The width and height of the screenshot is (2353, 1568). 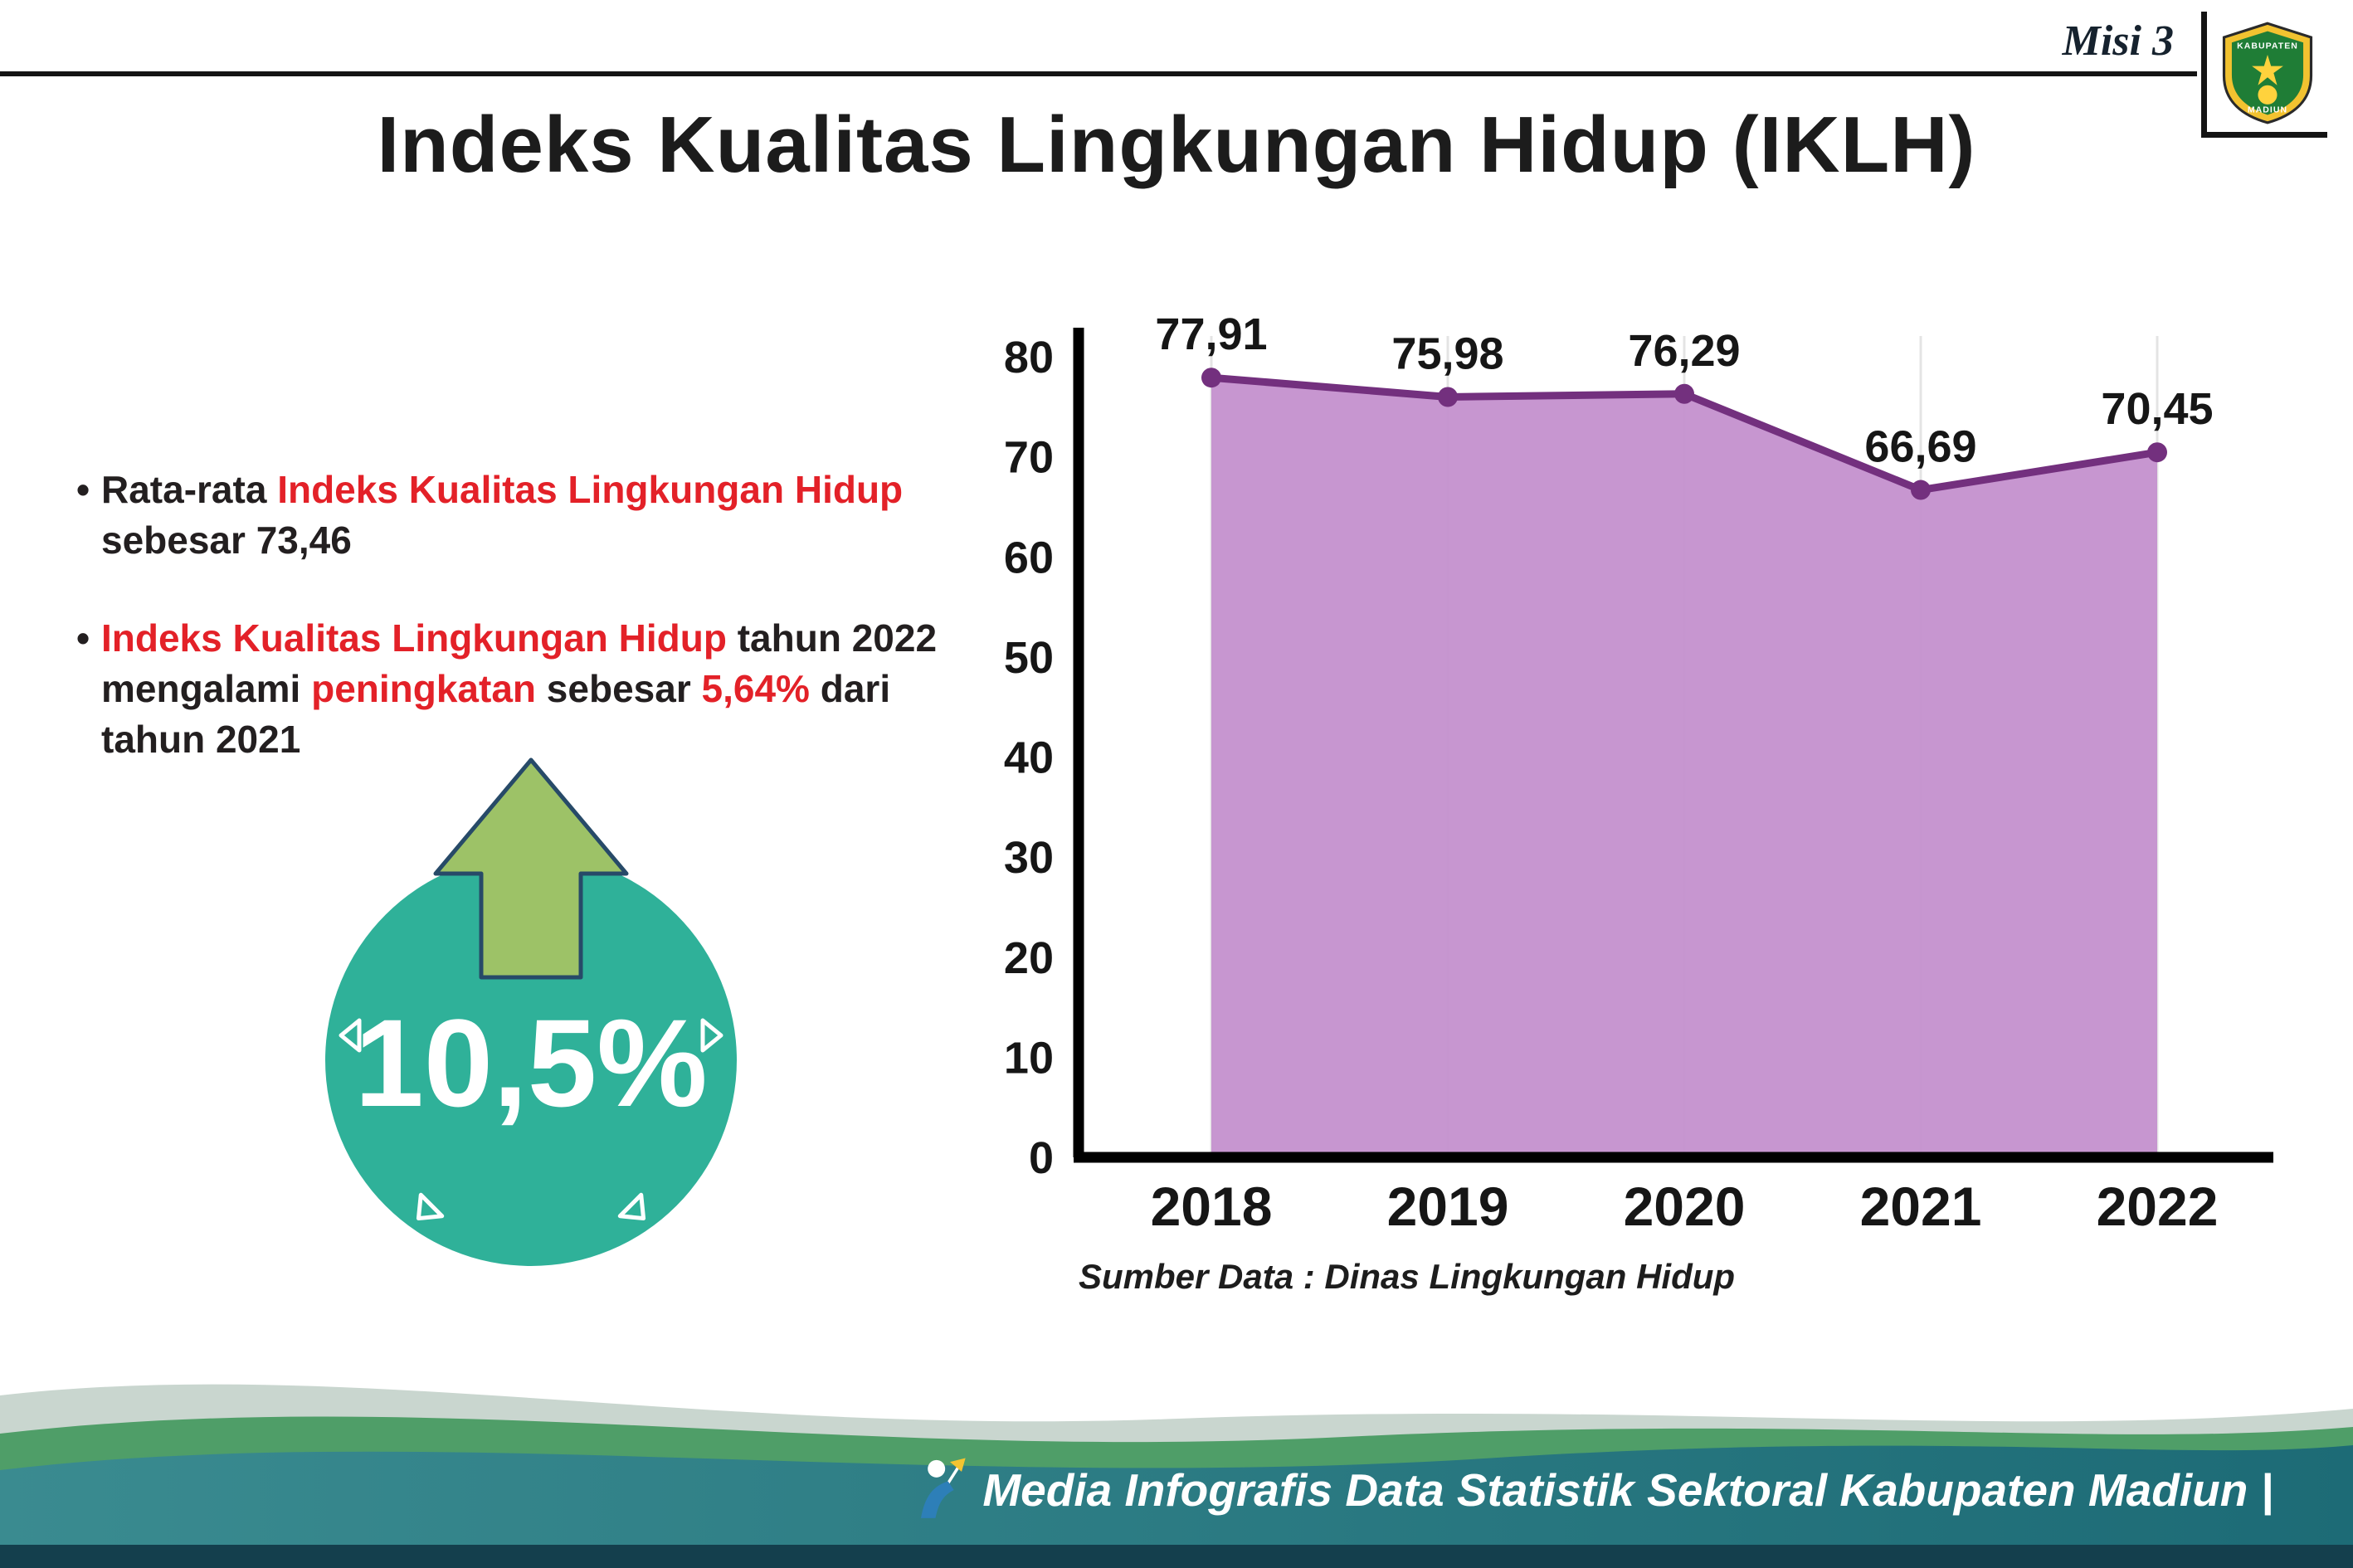 What do you see at coordinates (531, 868) in the screenshot?
I see `up-arrow-icon` at bounding box center [531, 868].